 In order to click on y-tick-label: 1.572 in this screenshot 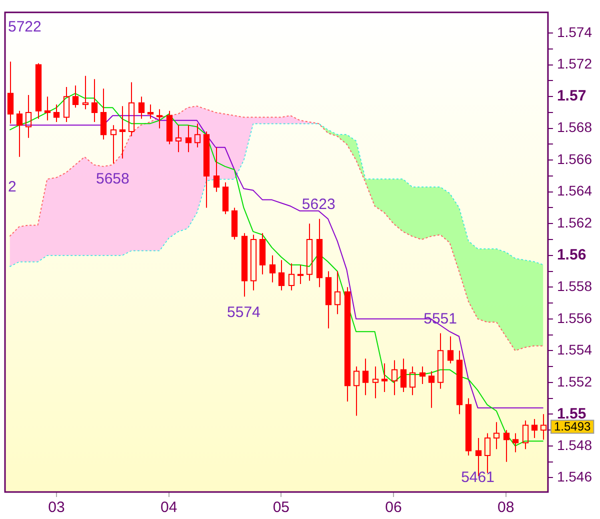, I will do `click(574, 64)`.